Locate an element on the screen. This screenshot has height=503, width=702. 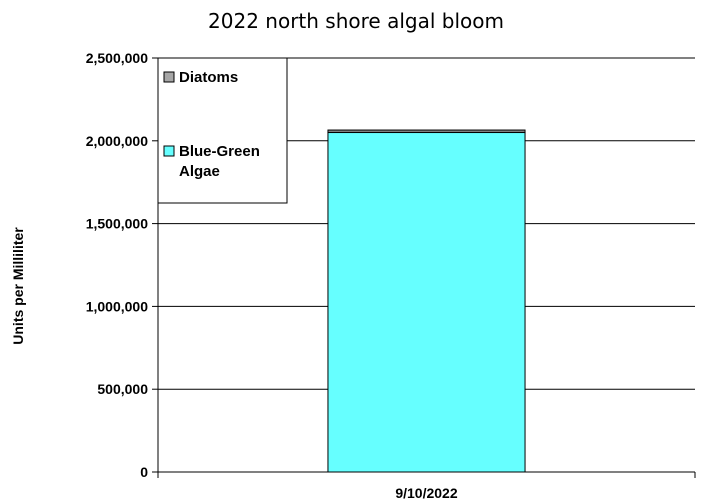
legend-box is located at coordinates (222, 130).